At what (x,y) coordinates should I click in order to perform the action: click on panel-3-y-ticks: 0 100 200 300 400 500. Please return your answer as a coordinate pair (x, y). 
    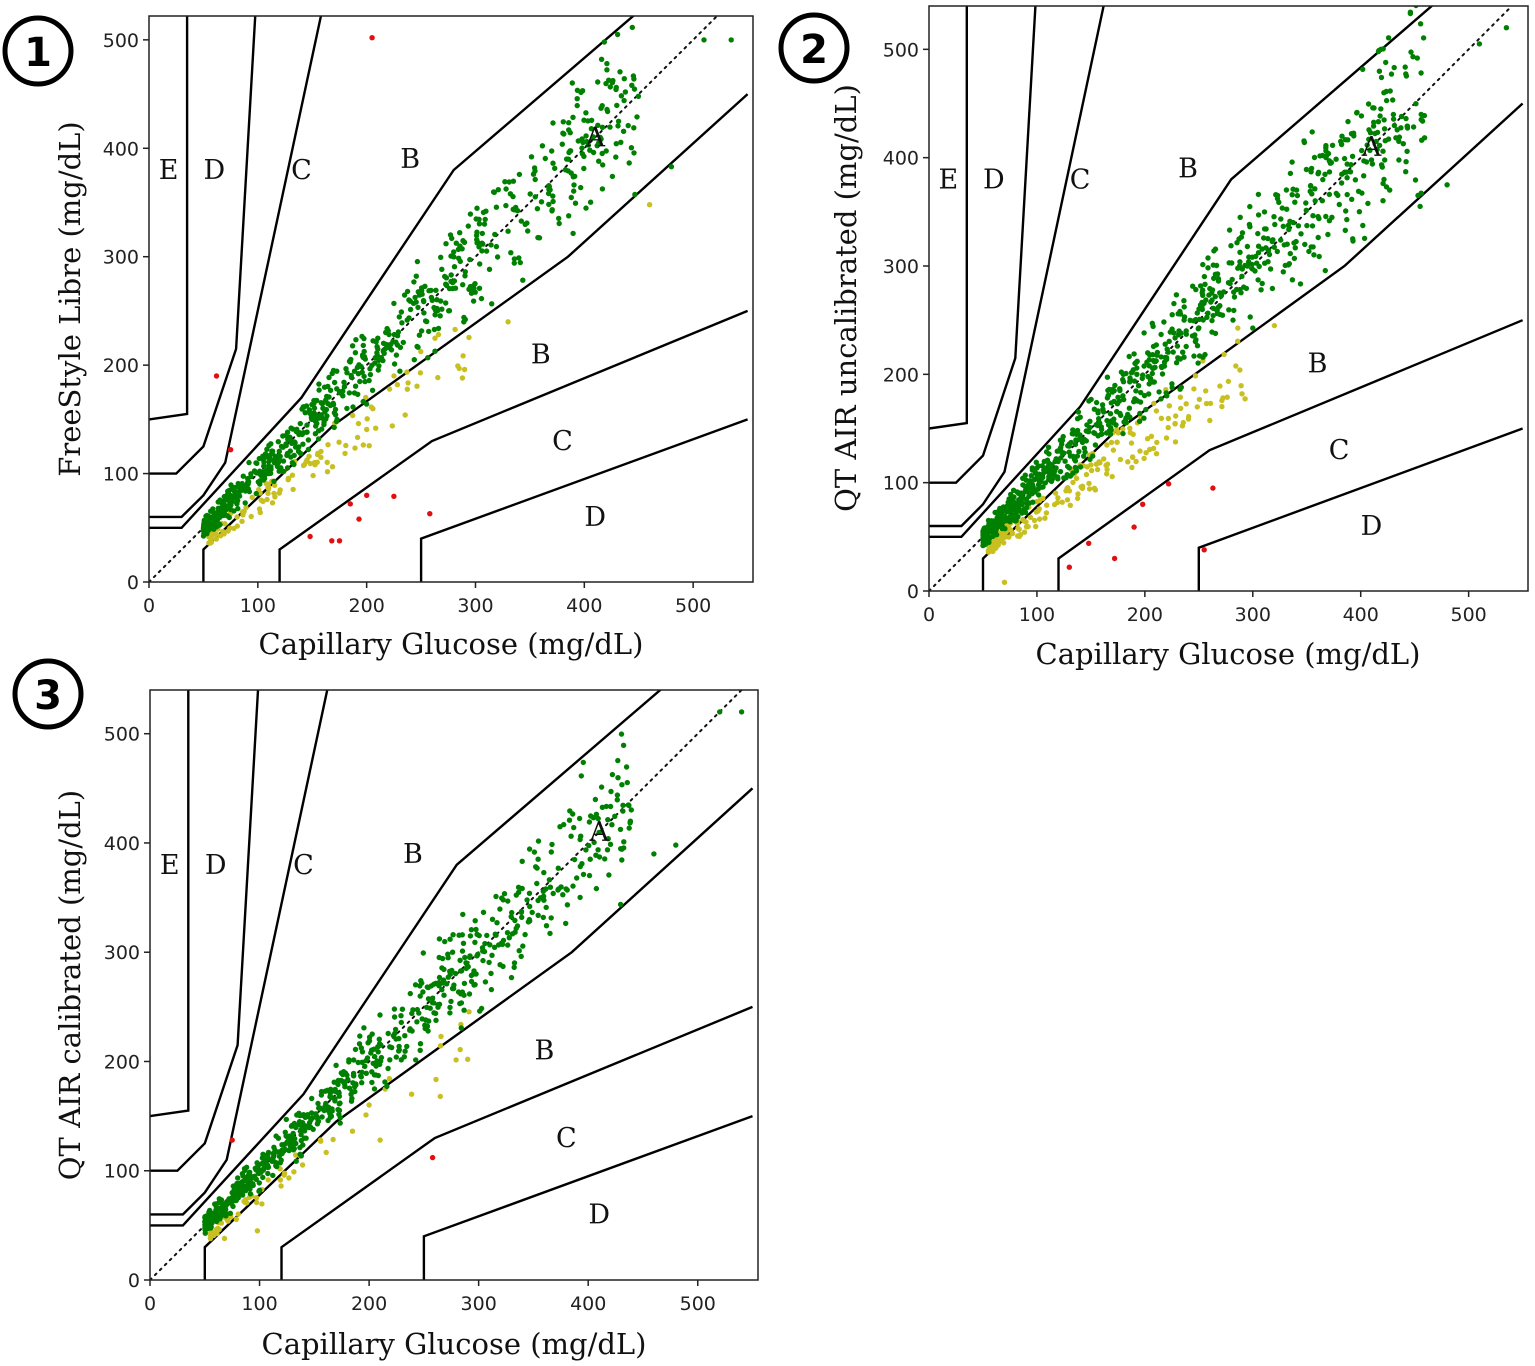
    Looking at the image, I should click on (127, 1008).